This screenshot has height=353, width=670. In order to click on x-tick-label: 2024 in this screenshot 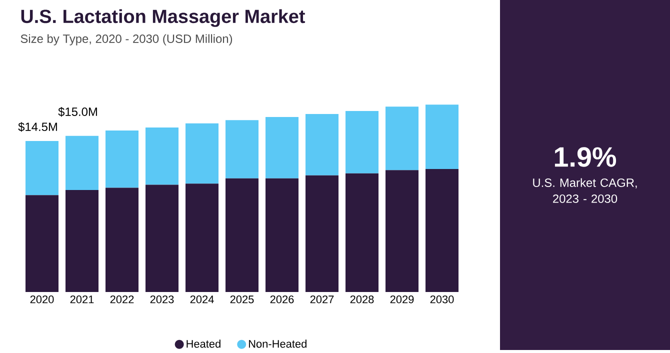, I will do `click(202, 300)`.